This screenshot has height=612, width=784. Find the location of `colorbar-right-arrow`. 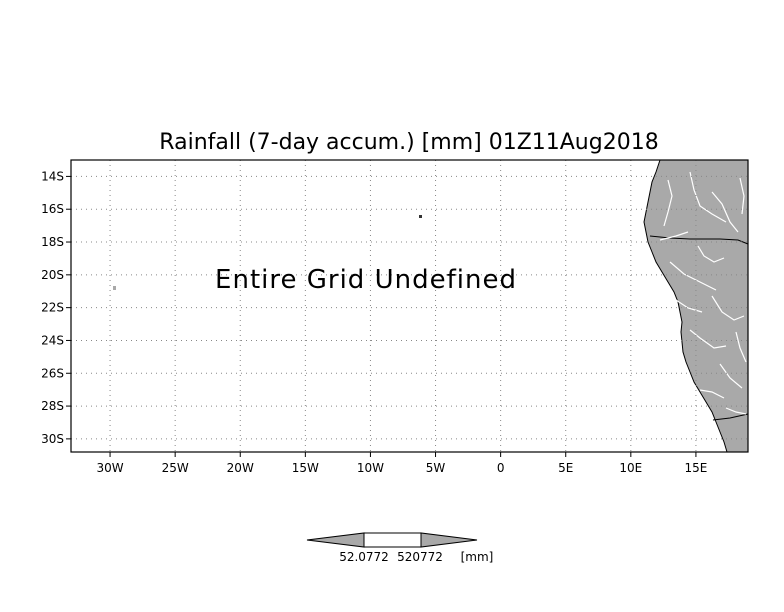

colorbar-right-arrow is located at coordinates (449, 540).